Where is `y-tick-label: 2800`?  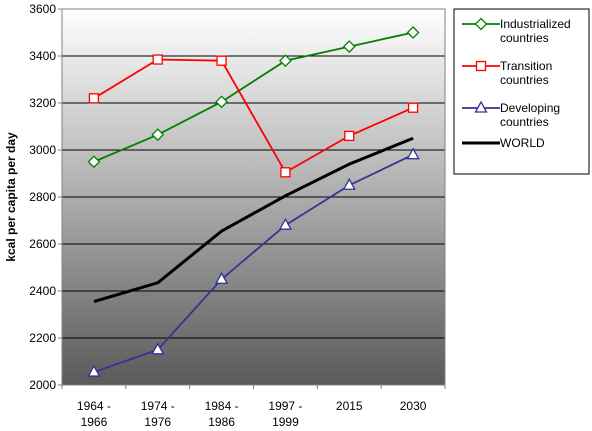 y-tick-label: 2800 is located at coordinates (42, 197).